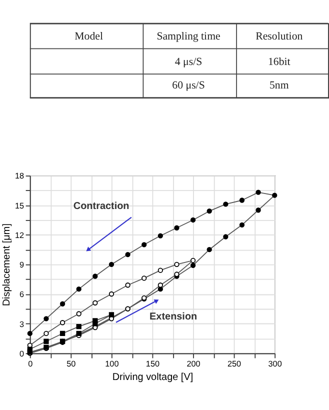  Describe the element at coordinates (112, 363) in the screenshot. I see `x-tick-label: 100` at that location.